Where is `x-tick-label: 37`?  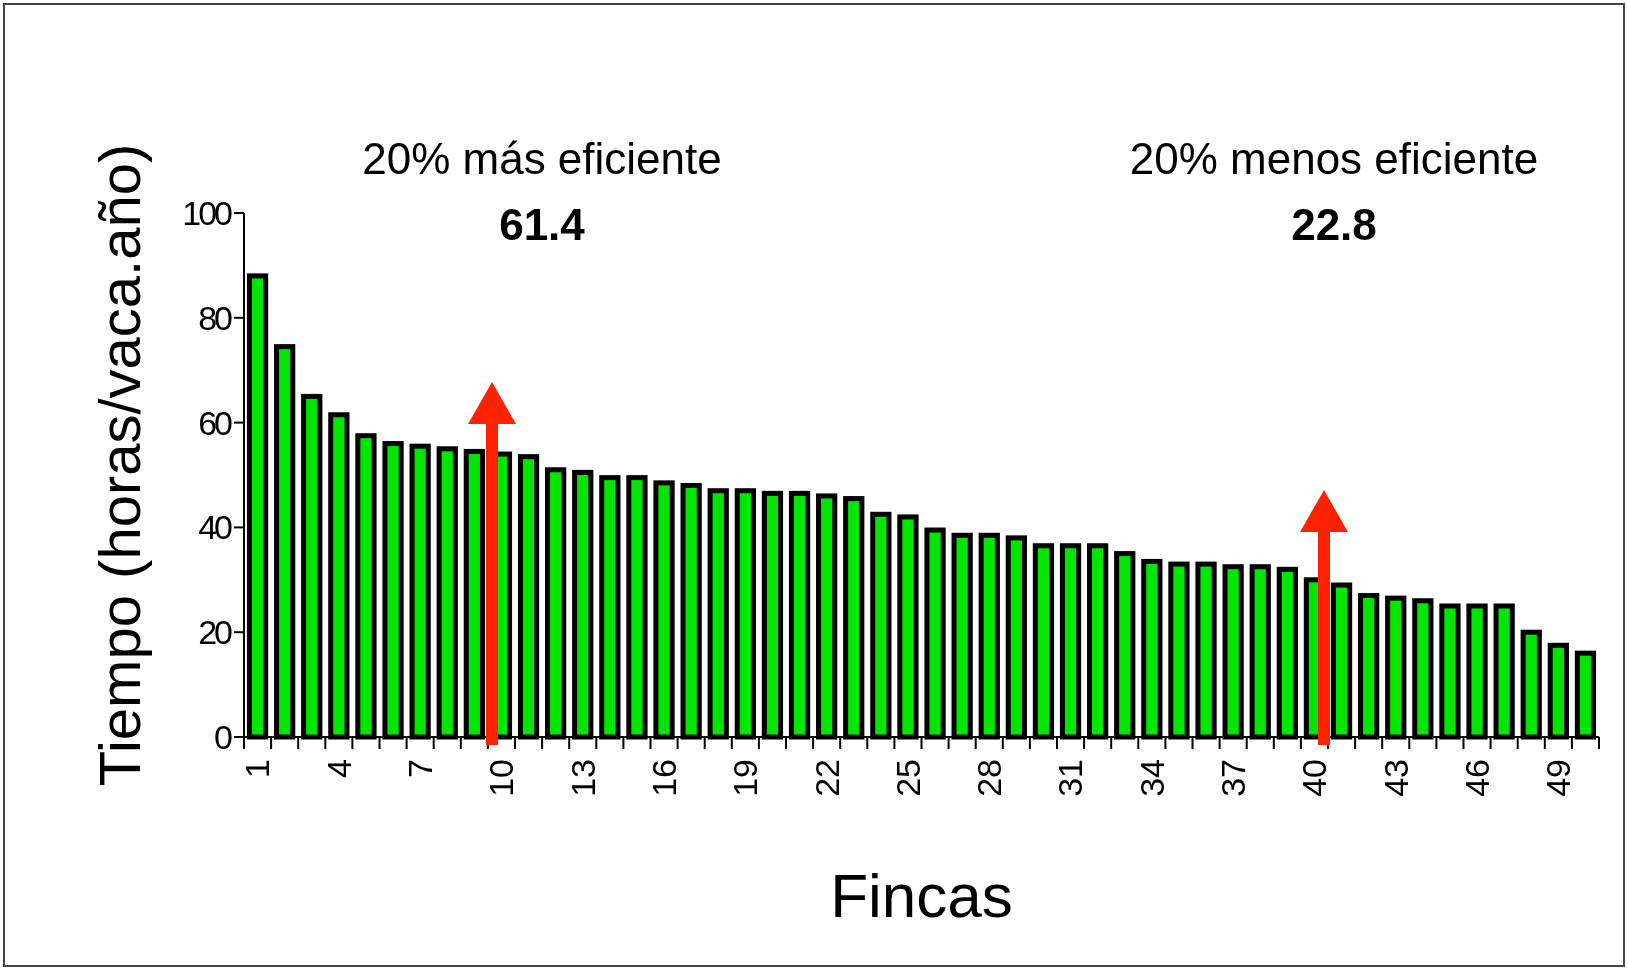
x-tick-label: 37 is located at coordinates (1233, 778).